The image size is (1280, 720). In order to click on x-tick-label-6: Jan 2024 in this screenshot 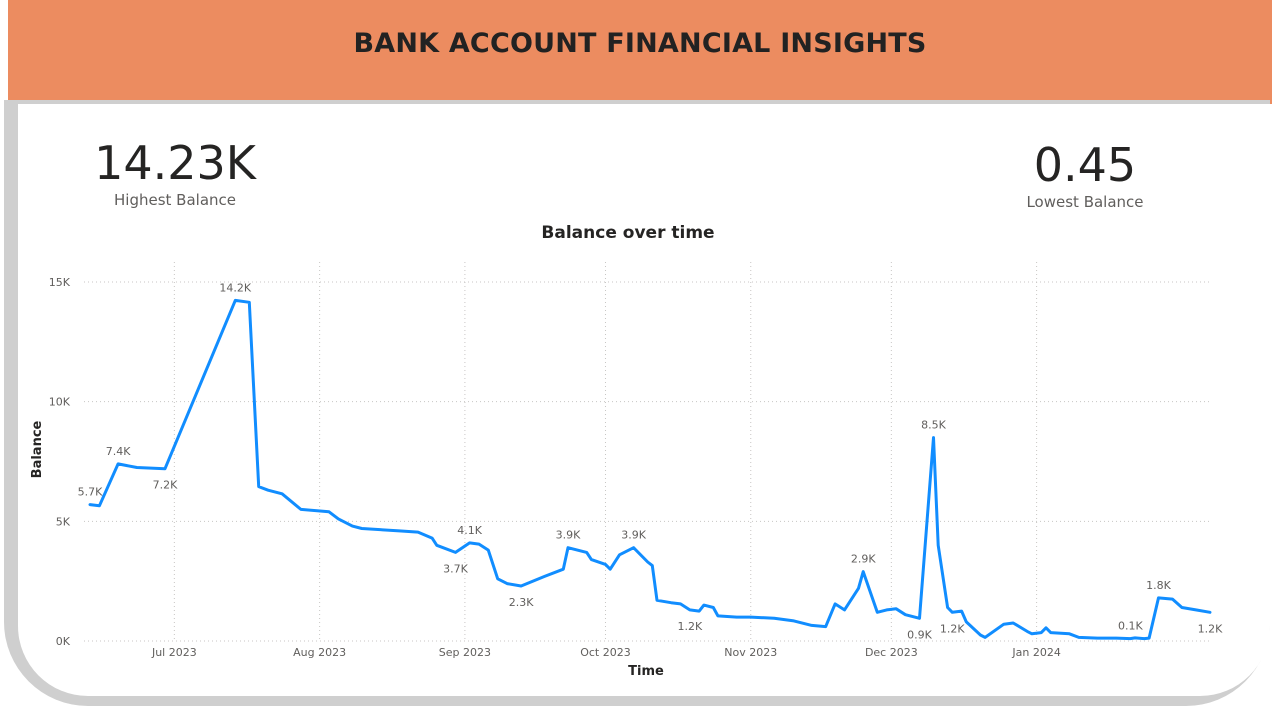, I will do `click(1035, 652)`.